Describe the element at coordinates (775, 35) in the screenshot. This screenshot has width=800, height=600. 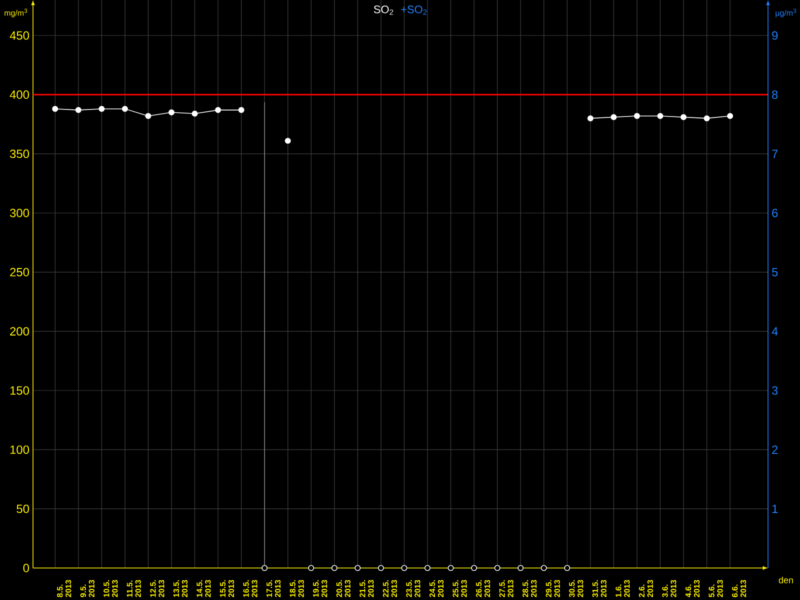
I see `y2-tick-label: 9` at that location.